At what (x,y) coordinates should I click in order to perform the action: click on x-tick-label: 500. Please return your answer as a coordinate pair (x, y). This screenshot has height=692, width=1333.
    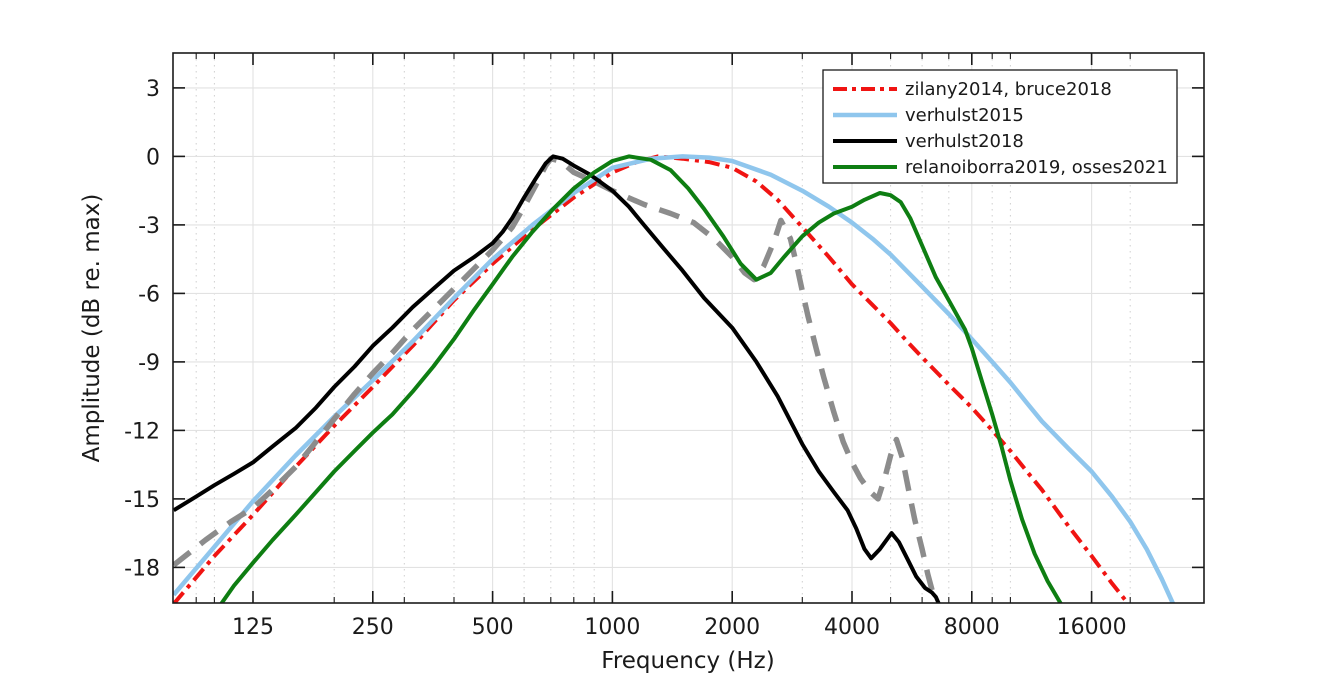
    Looking at the image, I should click on (493, 627).